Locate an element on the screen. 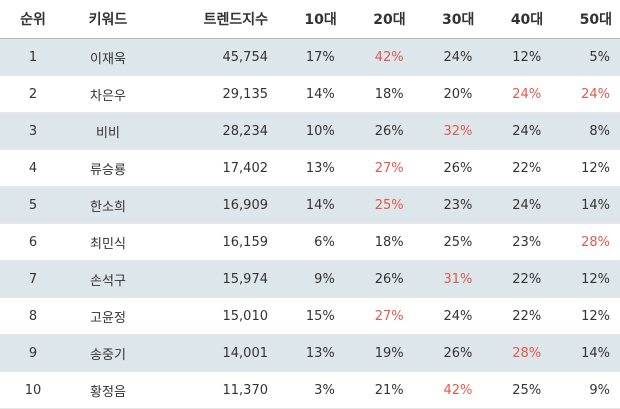 This screenshot has width=620, height=409. keyword-cell: 고윤정 is located at coordinates (108, 316).